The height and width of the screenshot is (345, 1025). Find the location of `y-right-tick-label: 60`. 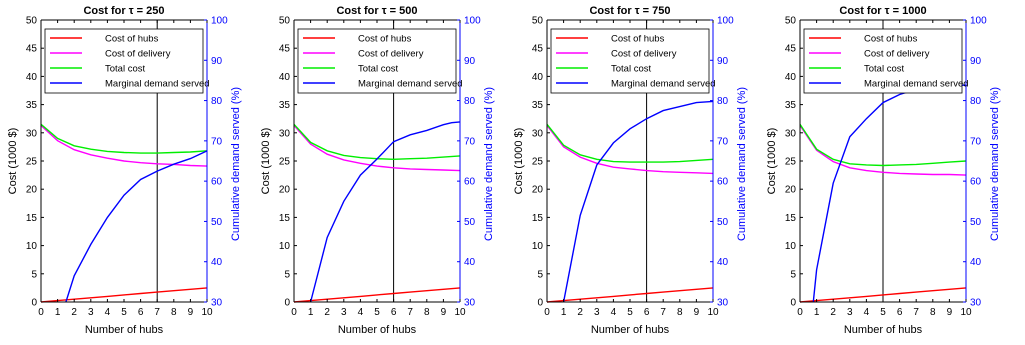

y-right-tick-label: 60 is located at coordinates (217, 182).